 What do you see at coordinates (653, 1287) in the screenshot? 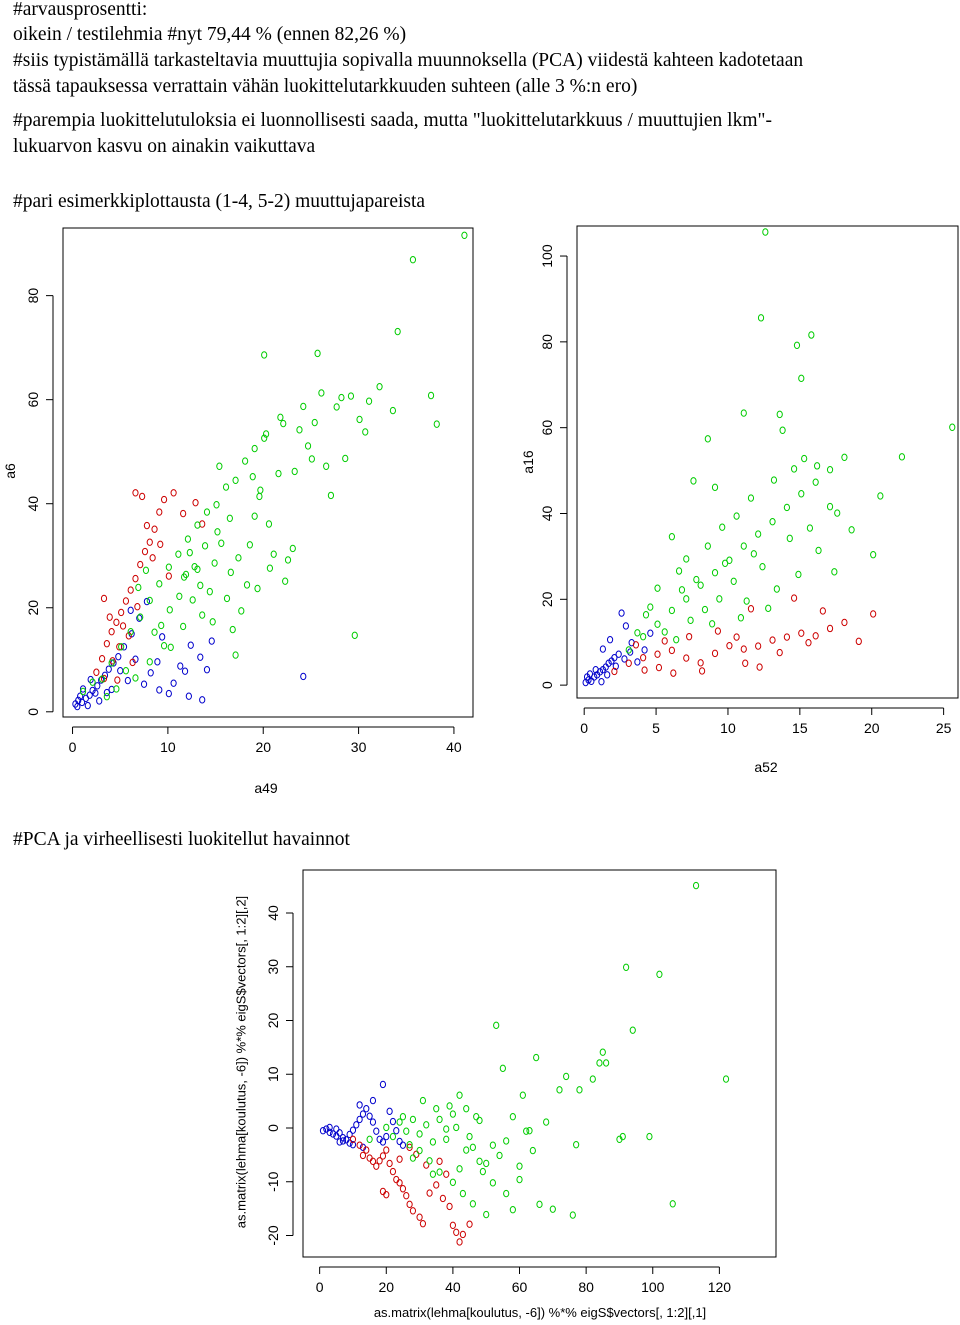
I see `x-tick-label: 100` at bounding box center [653, 1287].